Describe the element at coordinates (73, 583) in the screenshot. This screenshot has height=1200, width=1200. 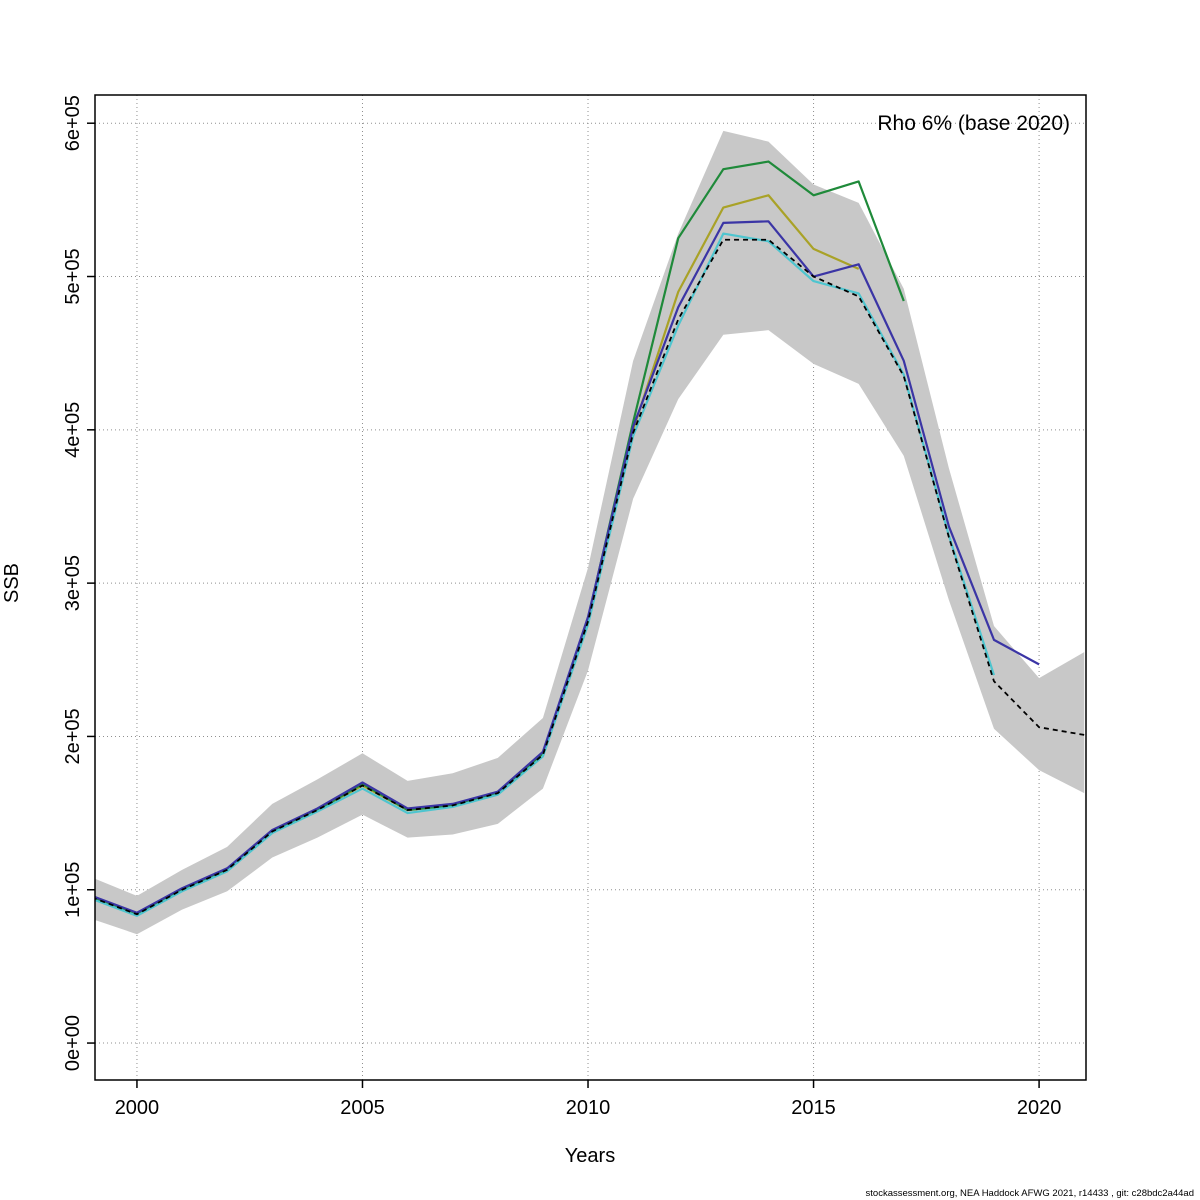
I see `svg-text: 3e+05` at that location.